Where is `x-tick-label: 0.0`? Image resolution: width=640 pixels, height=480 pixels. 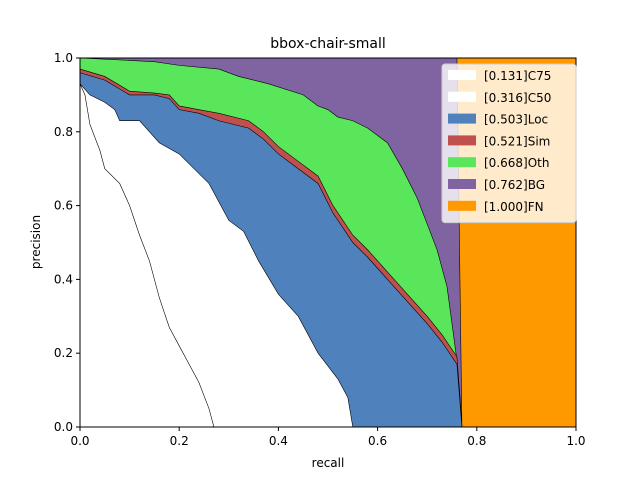 x-tick-label: 0.0 is located at coordinates (79, 441).